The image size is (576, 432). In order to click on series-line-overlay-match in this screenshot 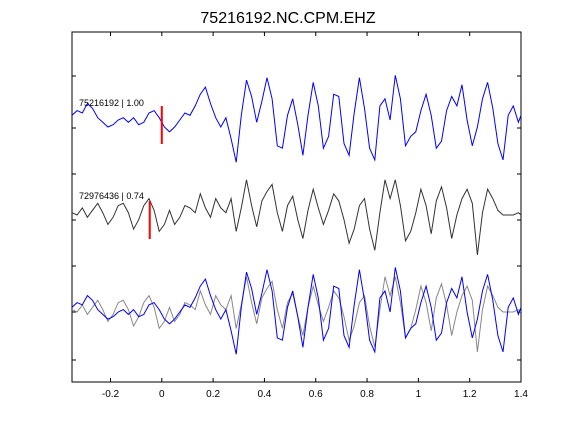, I will do `click(296, 314)`.